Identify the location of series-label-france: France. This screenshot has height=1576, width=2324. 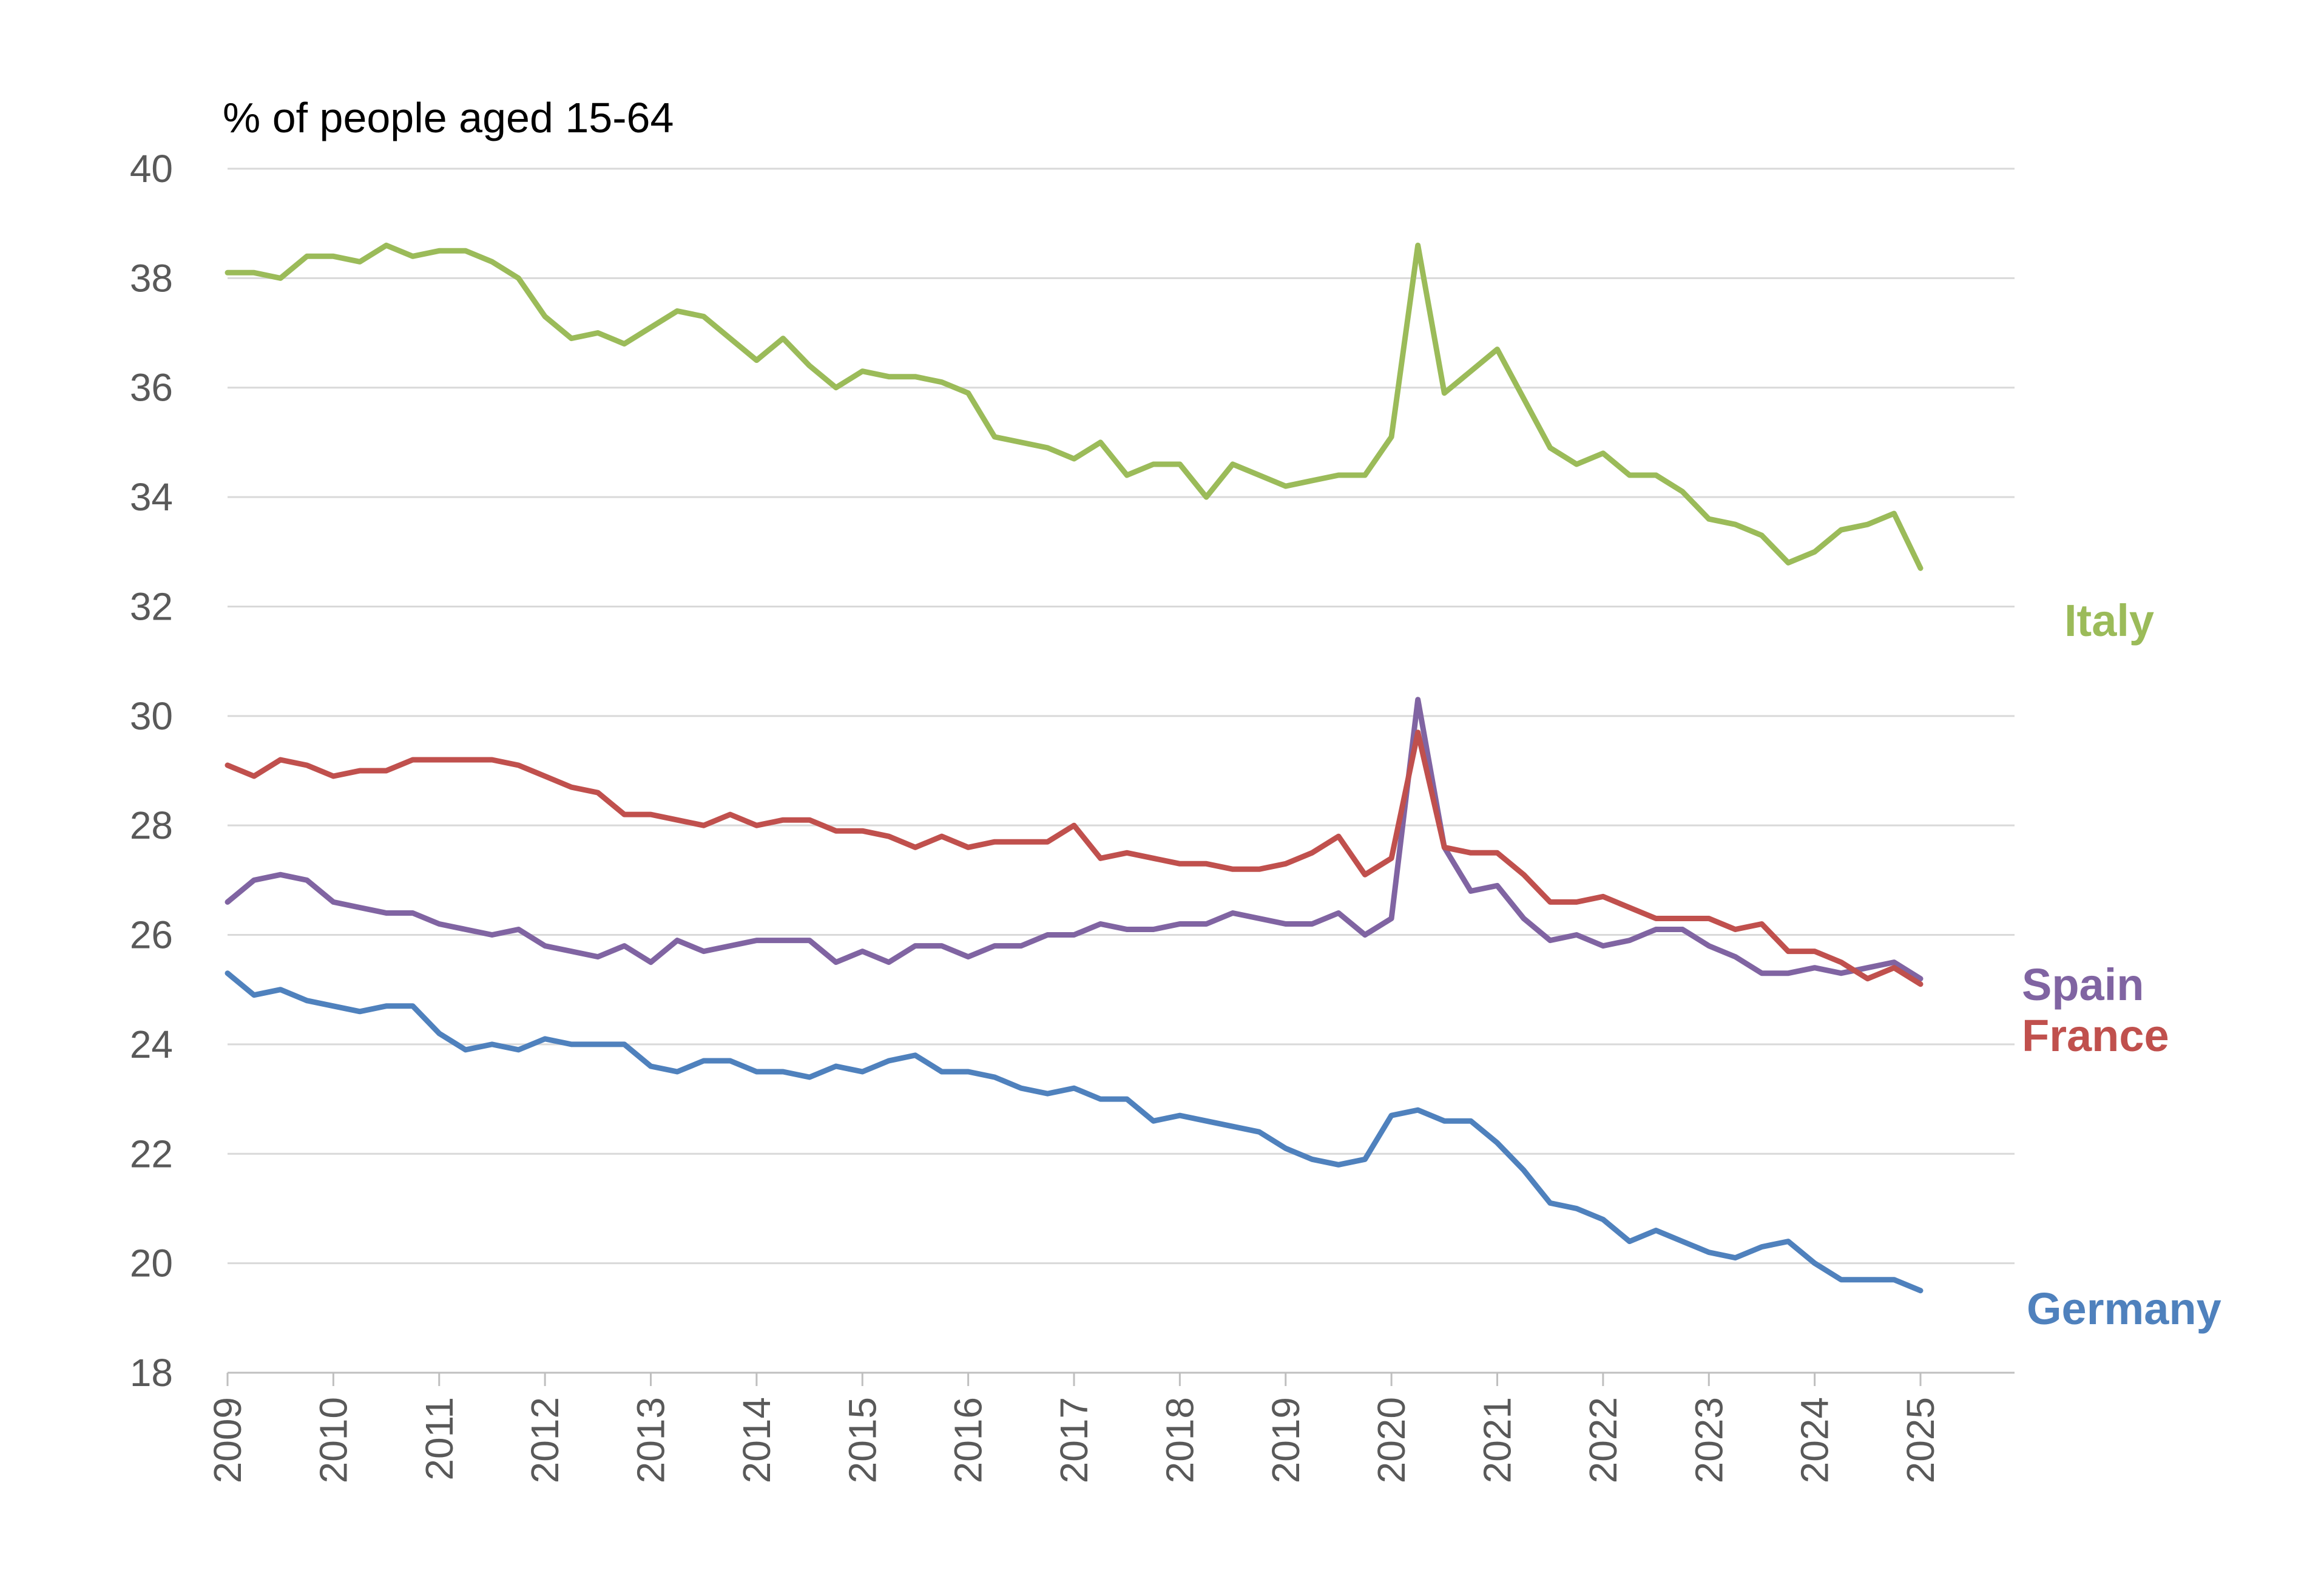
(2095, 1035).